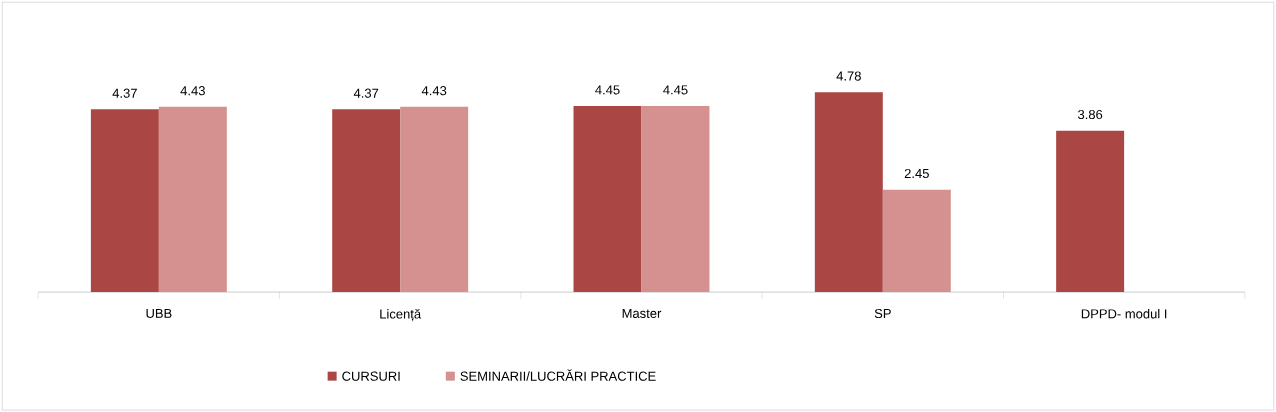  I want to click on data-label: 2.45, so click(916, 173).